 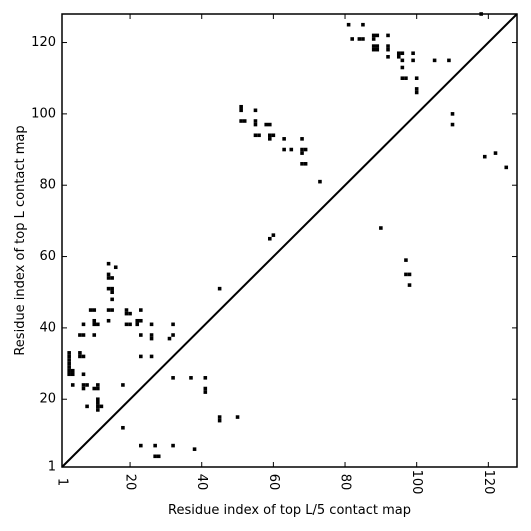 I want to click on x-tick-label: 40, so click(x=201, y=482).